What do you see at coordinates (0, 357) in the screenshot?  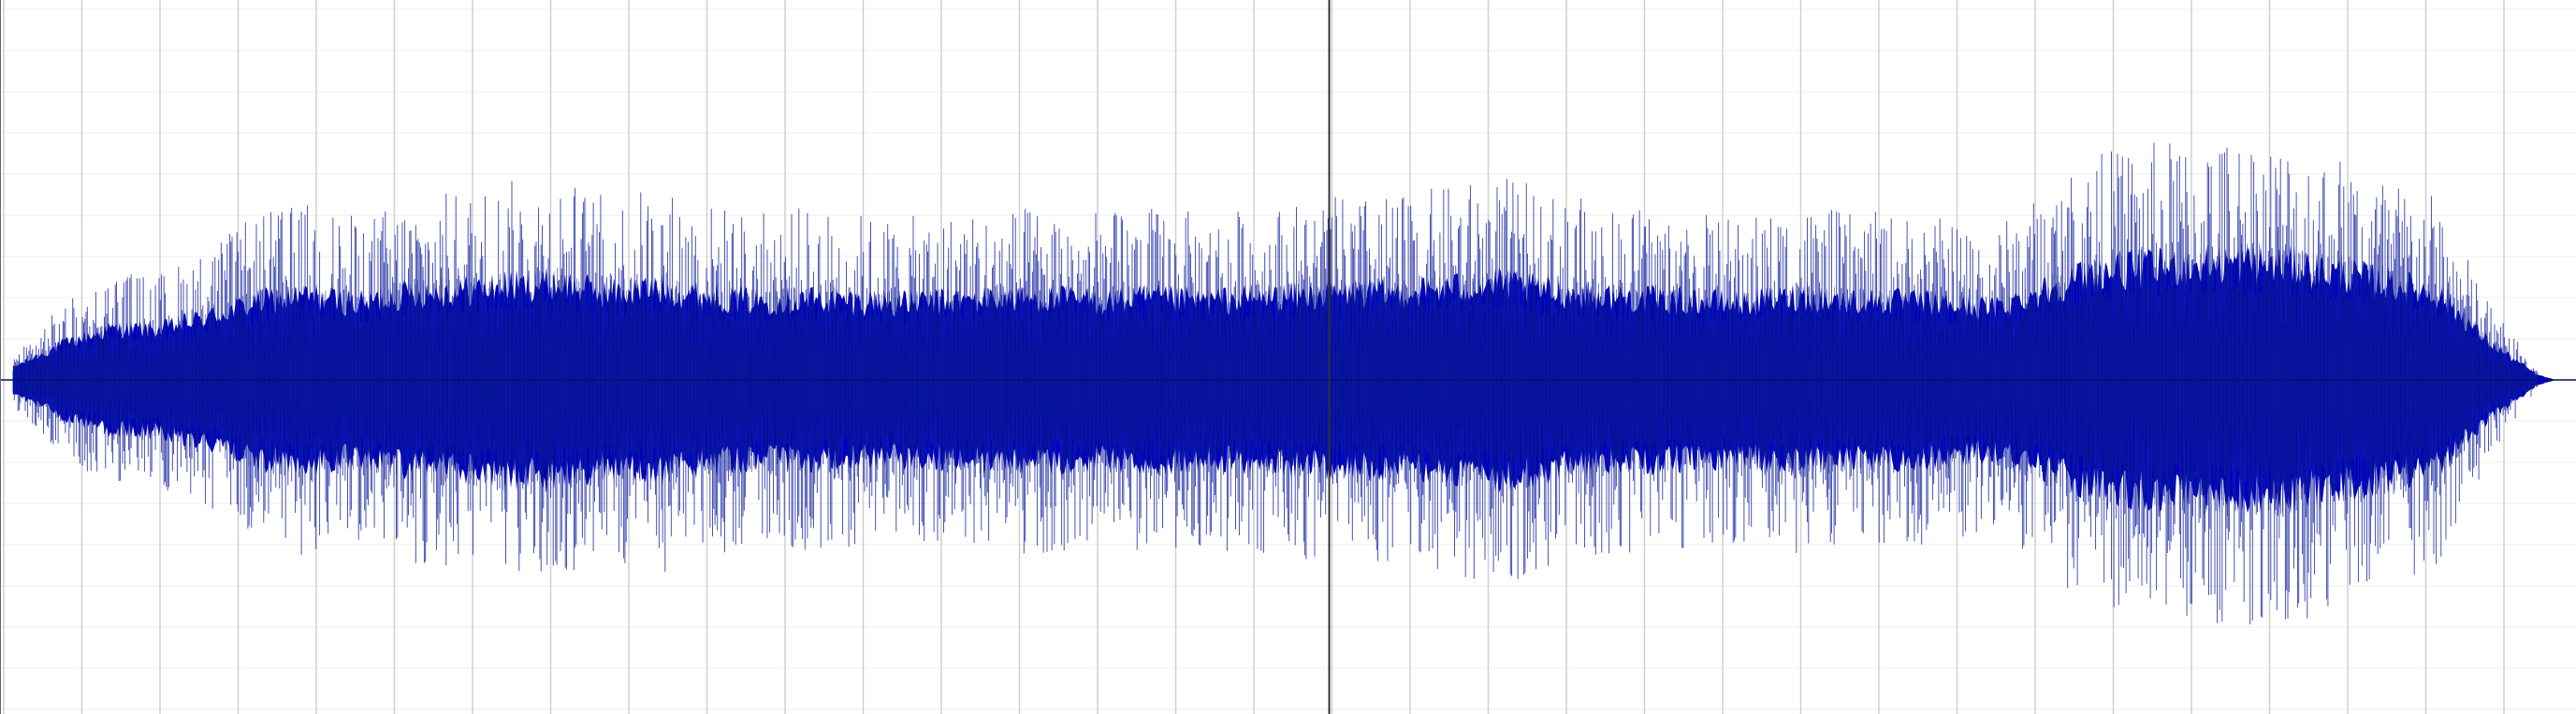 I see `track-left-border` at bounding box center [0, 357].